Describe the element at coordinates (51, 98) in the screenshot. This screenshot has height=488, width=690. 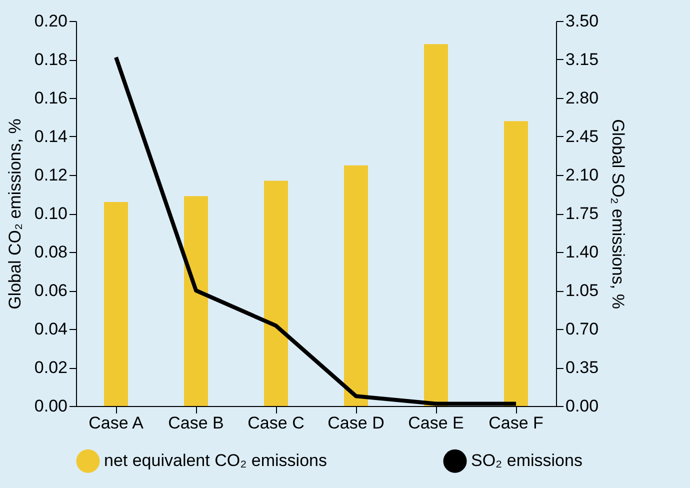
I see `y-tick-label: 0.16` at that location.